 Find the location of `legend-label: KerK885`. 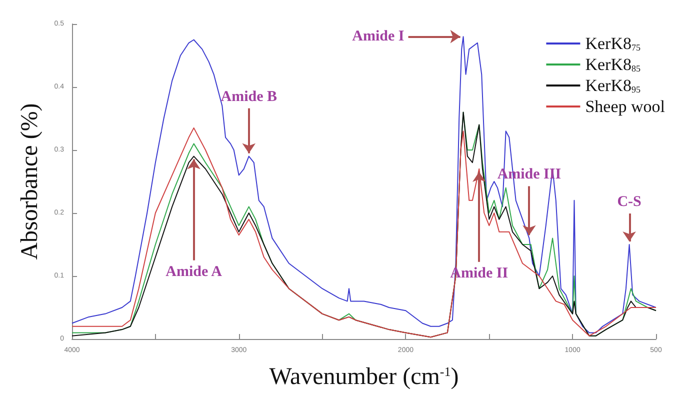

legend-label: KerK885 is located at coordinates (613, 64).